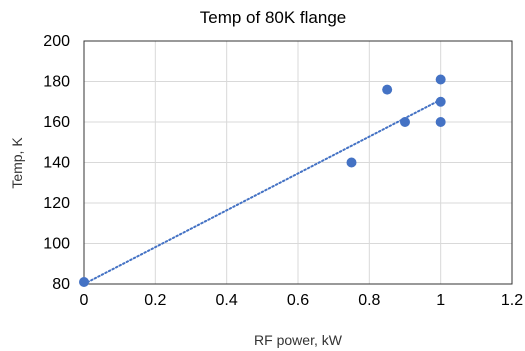  Describe the element at coordinates (298, 340) in the screenshot. I see `x-axis-title: RF power, kW` at that location.